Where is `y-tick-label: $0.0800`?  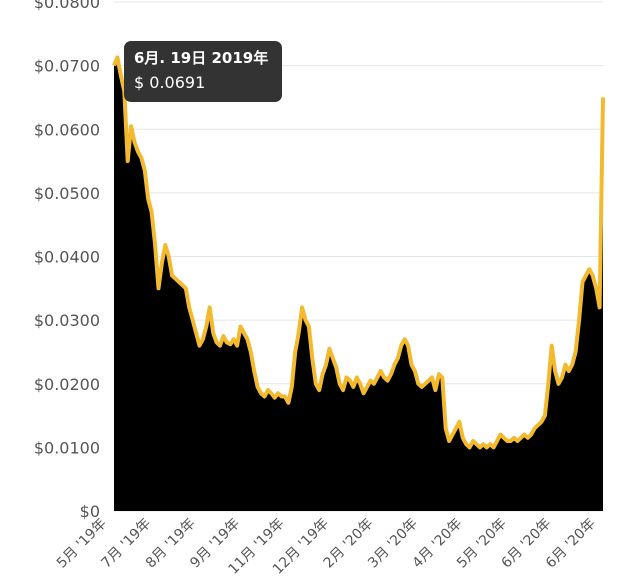 y-tick-label: $0.0800 is located at coordinates (67, 6).